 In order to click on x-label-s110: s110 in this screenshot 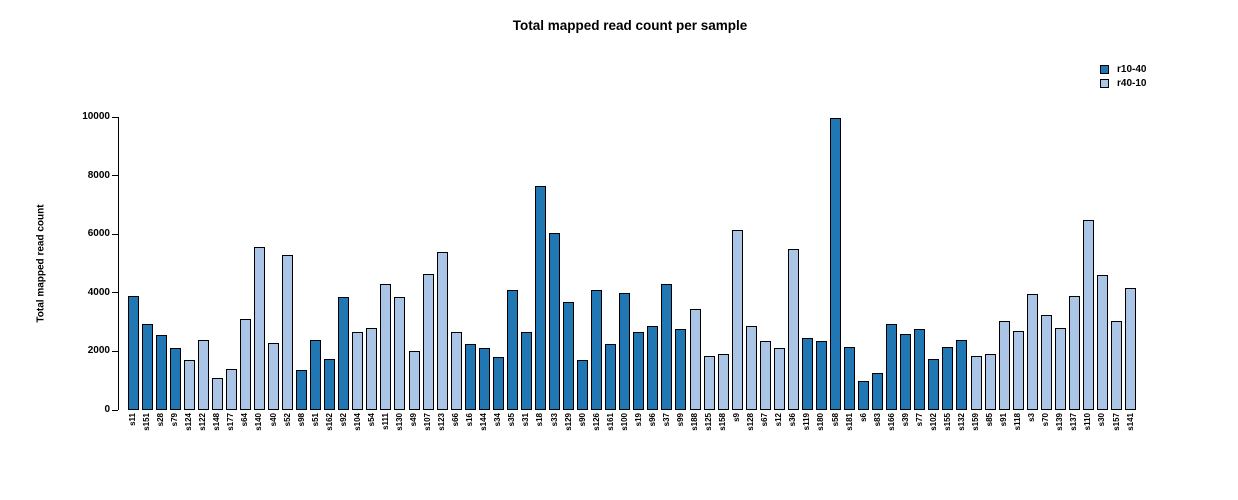, I will do `click(1088, 422)`.